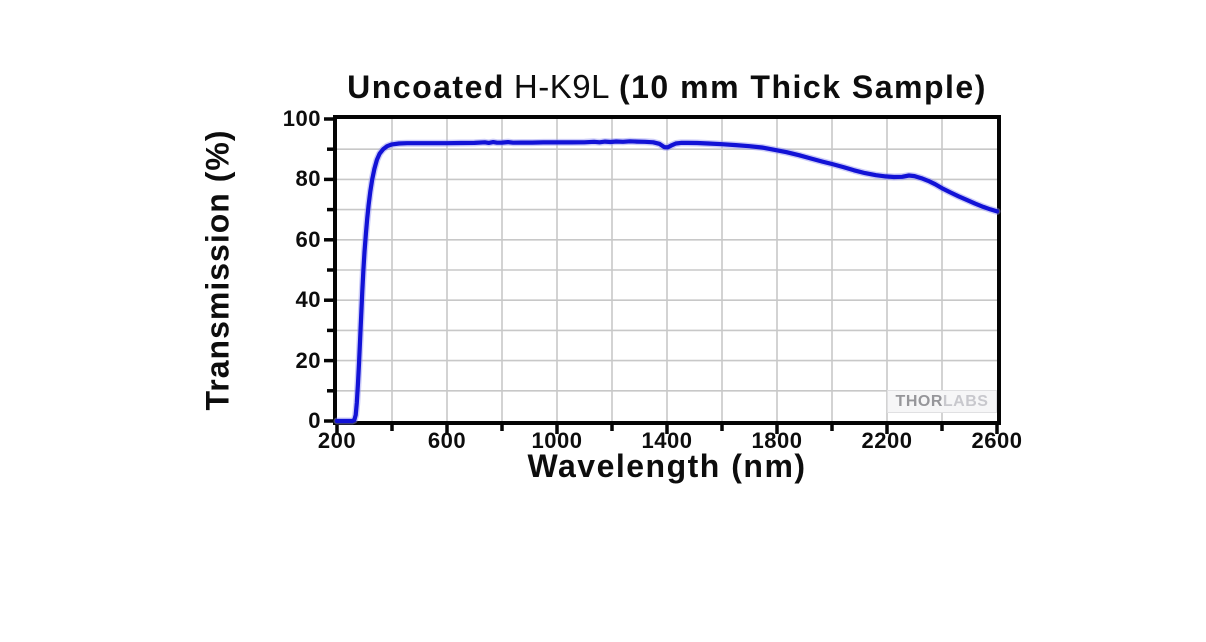  I want to click on y-axis-title-wrap: Transmission (%), so click(218, 270).